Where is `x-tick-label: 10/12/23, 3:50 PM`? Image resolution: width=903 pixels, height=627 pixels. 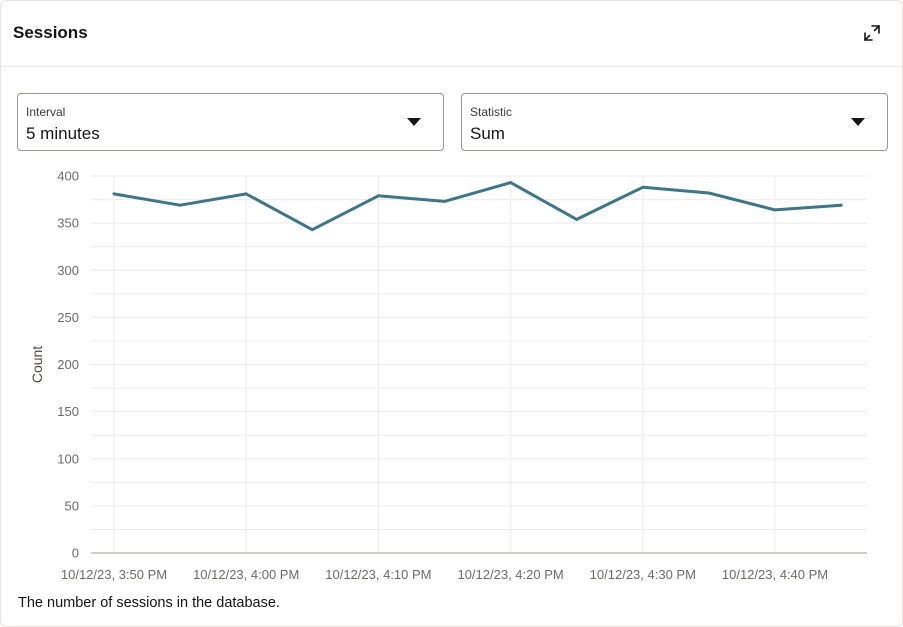 x-tick-label: 10/12/23, 3:50 PM is located at coordinates (114, 574).